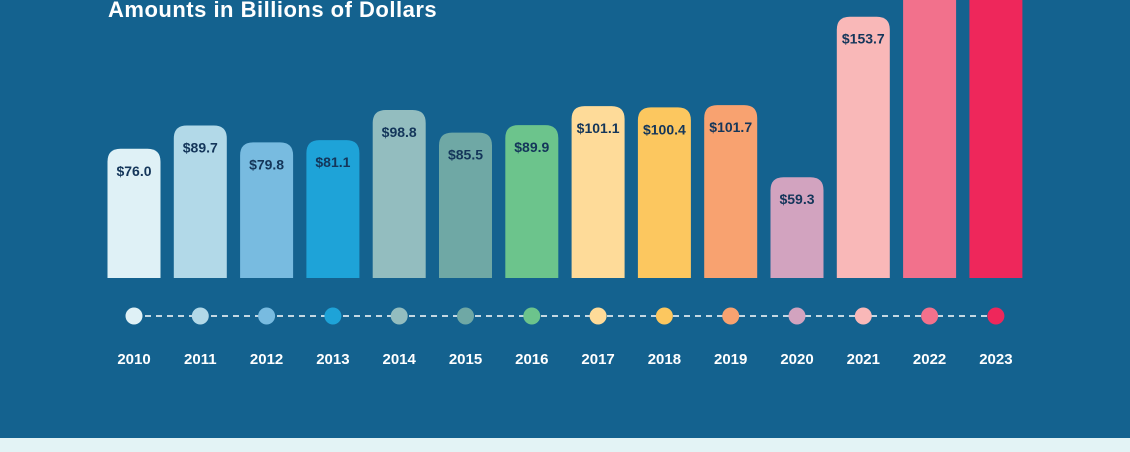  Describe the element at coordinates (465, 316) in the screenshot. I see `timeline-dot-2015` at that location.